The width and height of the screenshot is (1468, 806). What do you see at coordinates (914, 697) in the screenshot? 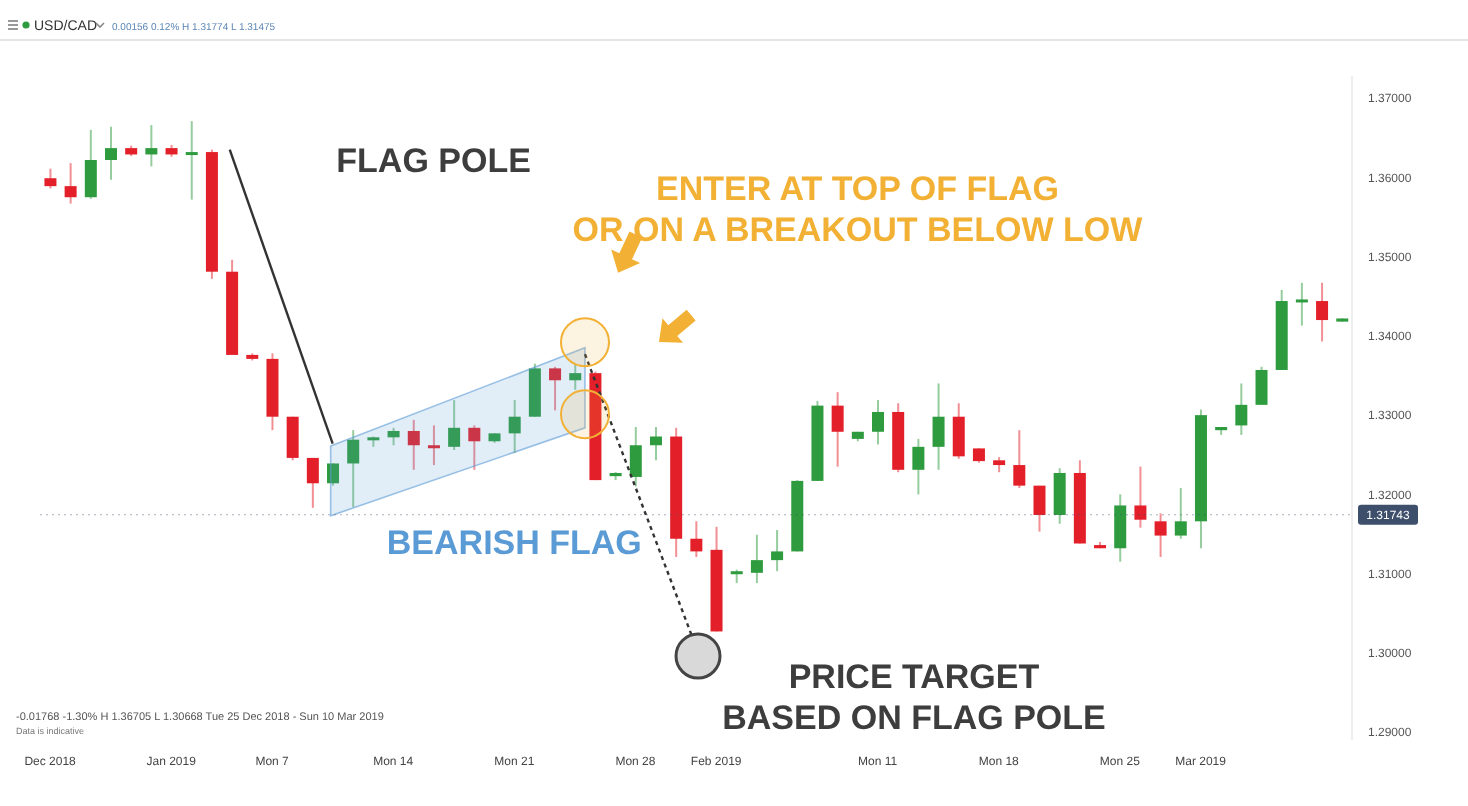
I see `annotation: PRICE TARGET BASED ON FLAG POLE` at bounding box center [914, 697].